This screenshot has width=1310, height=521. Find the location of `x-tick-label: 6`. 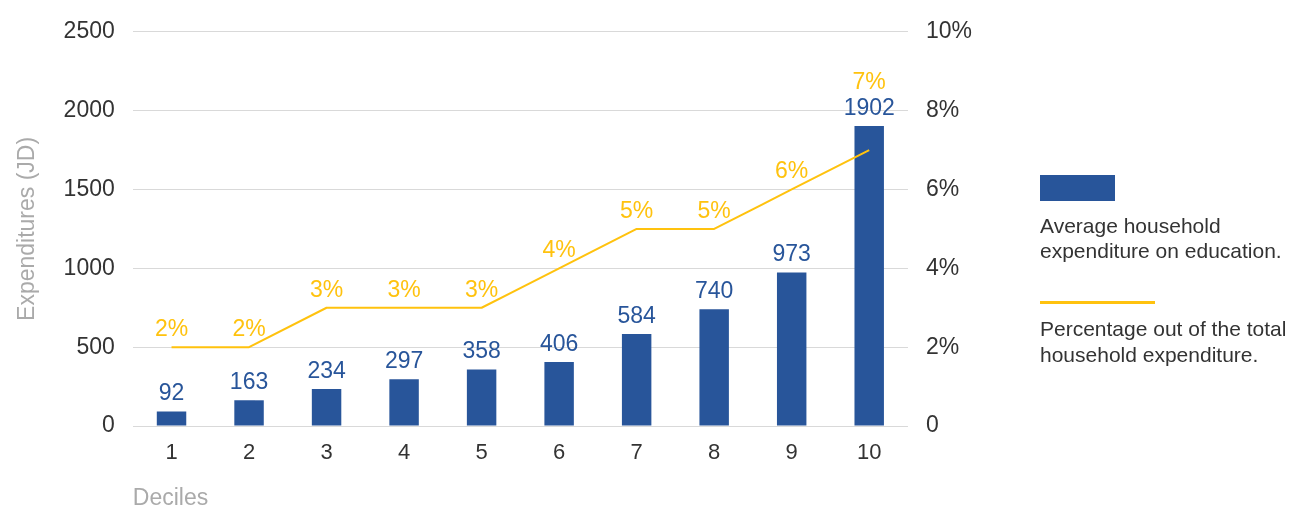

x-tick-label: 6 is located at coordinates (559, 452).